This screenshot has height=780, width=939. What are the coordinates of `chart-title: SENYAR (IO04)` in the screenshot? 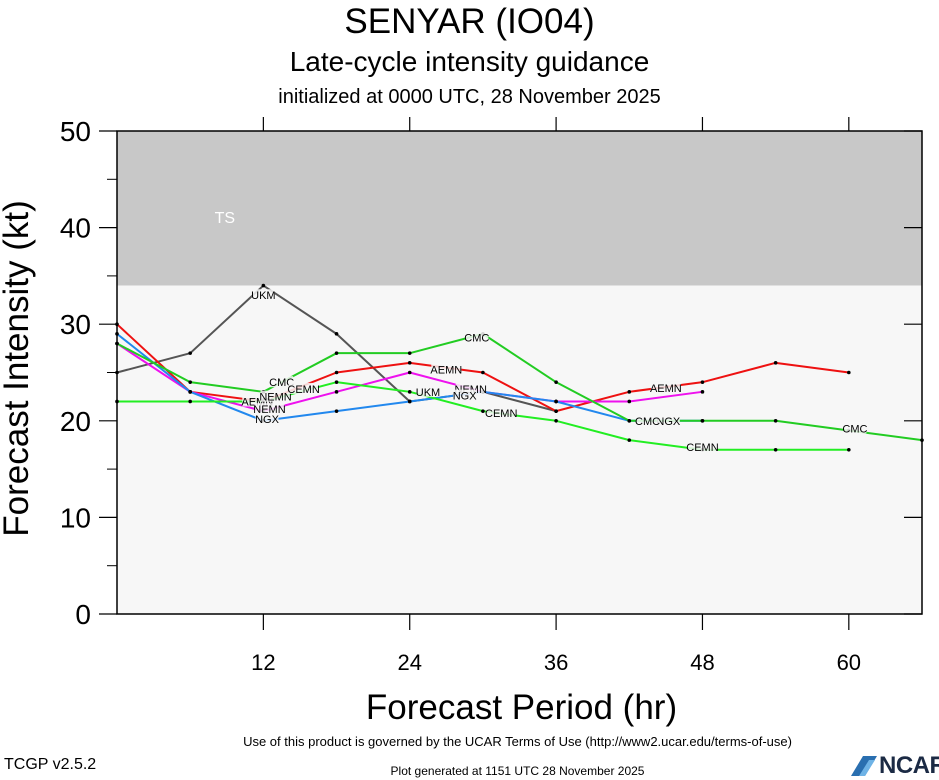 It's located at (469, 21).